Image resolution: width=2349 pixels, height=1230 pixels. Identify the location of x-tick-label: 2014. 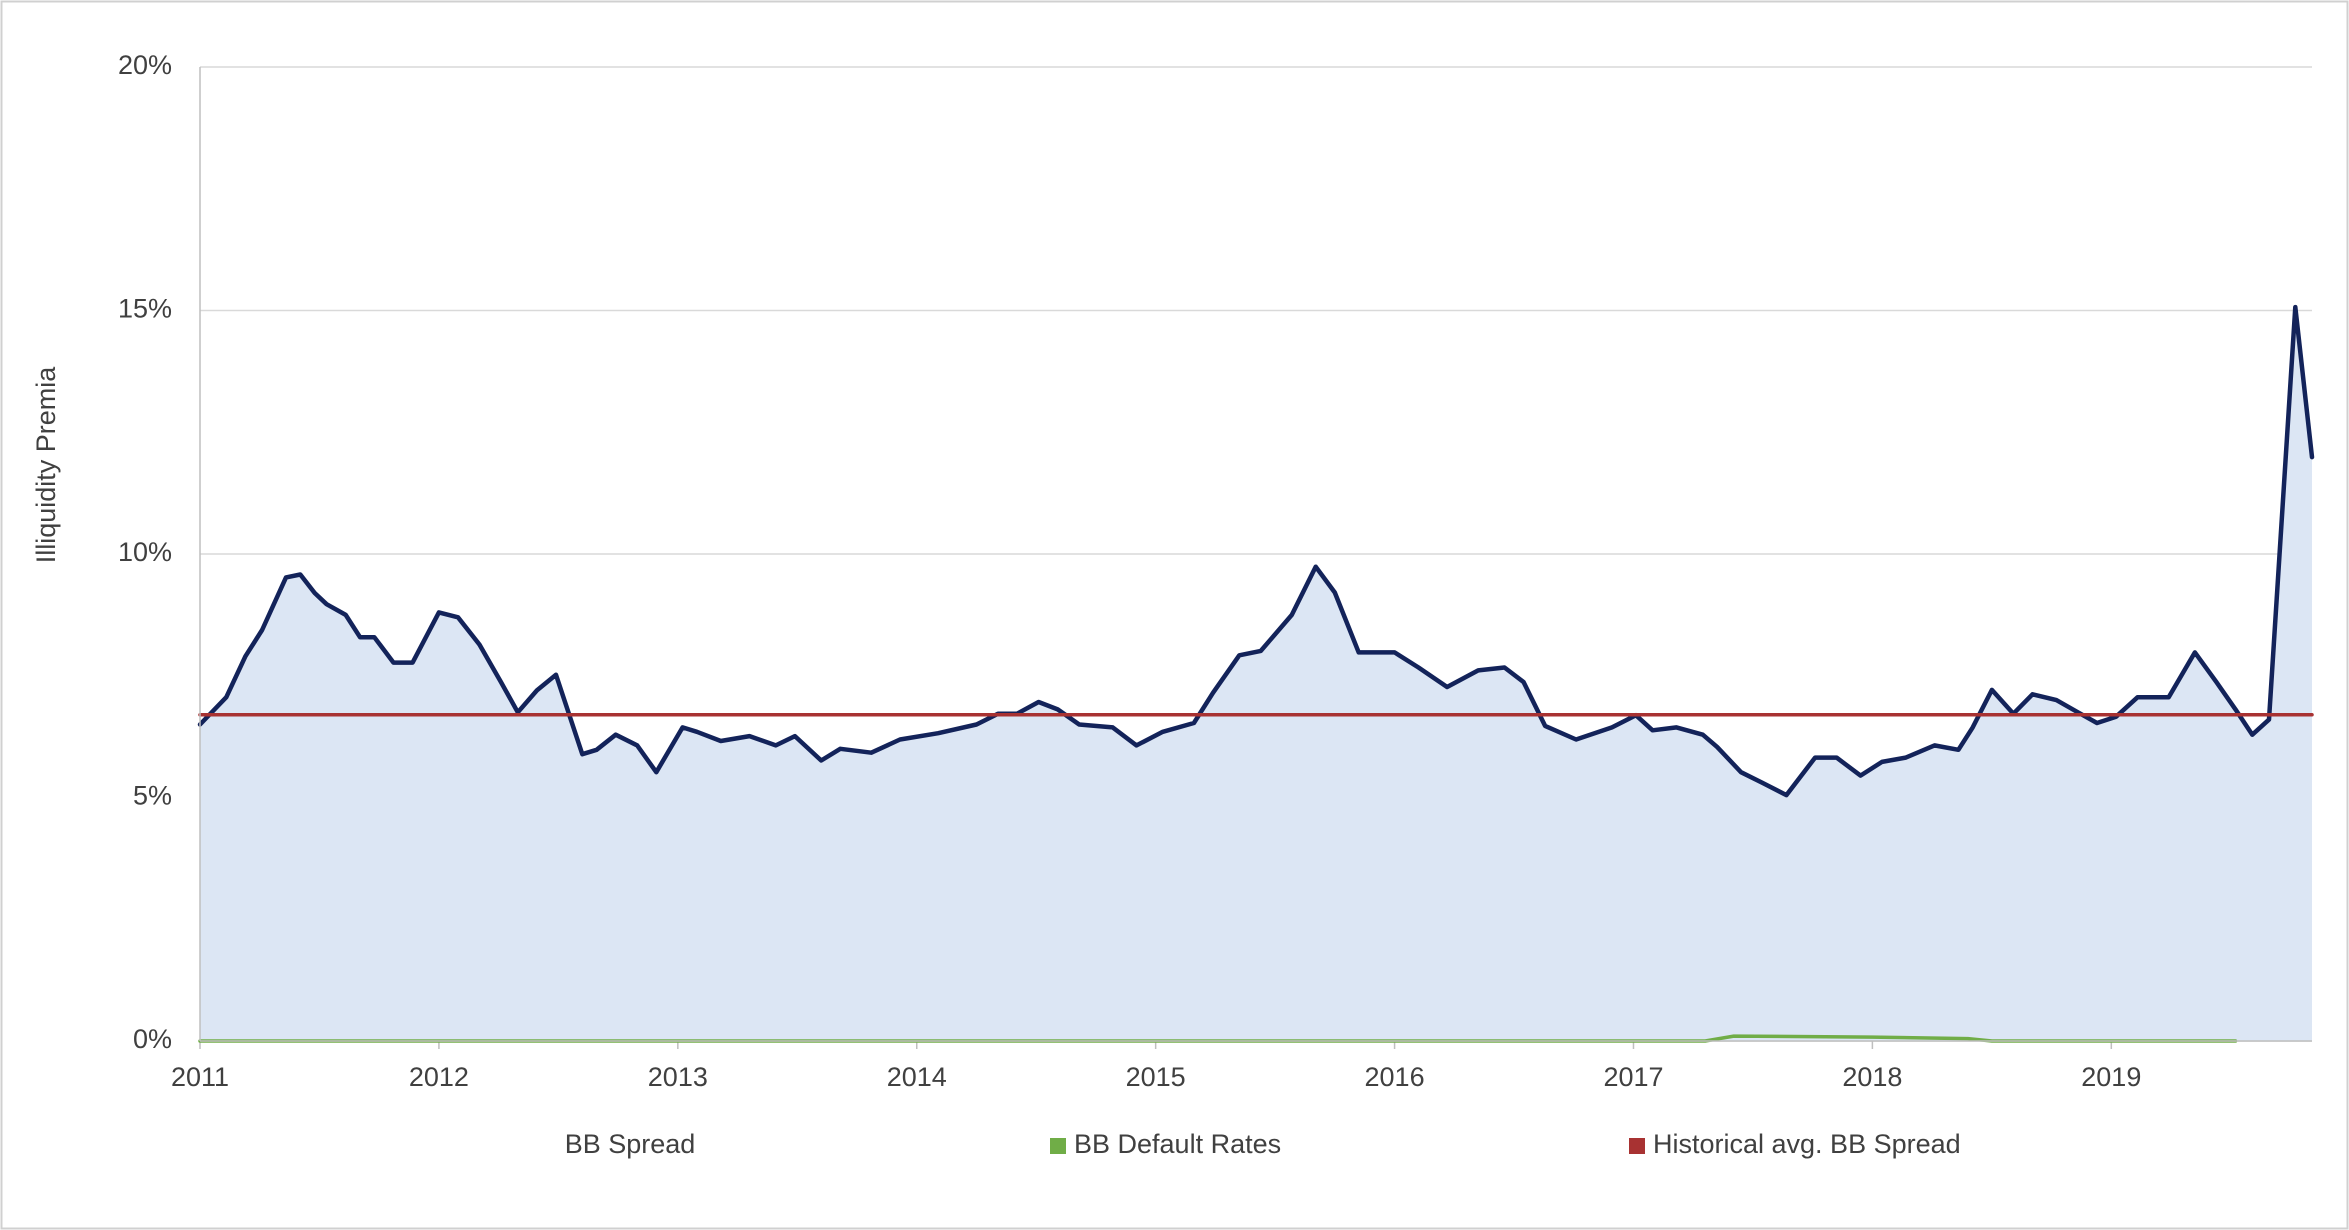
(917, 1077).